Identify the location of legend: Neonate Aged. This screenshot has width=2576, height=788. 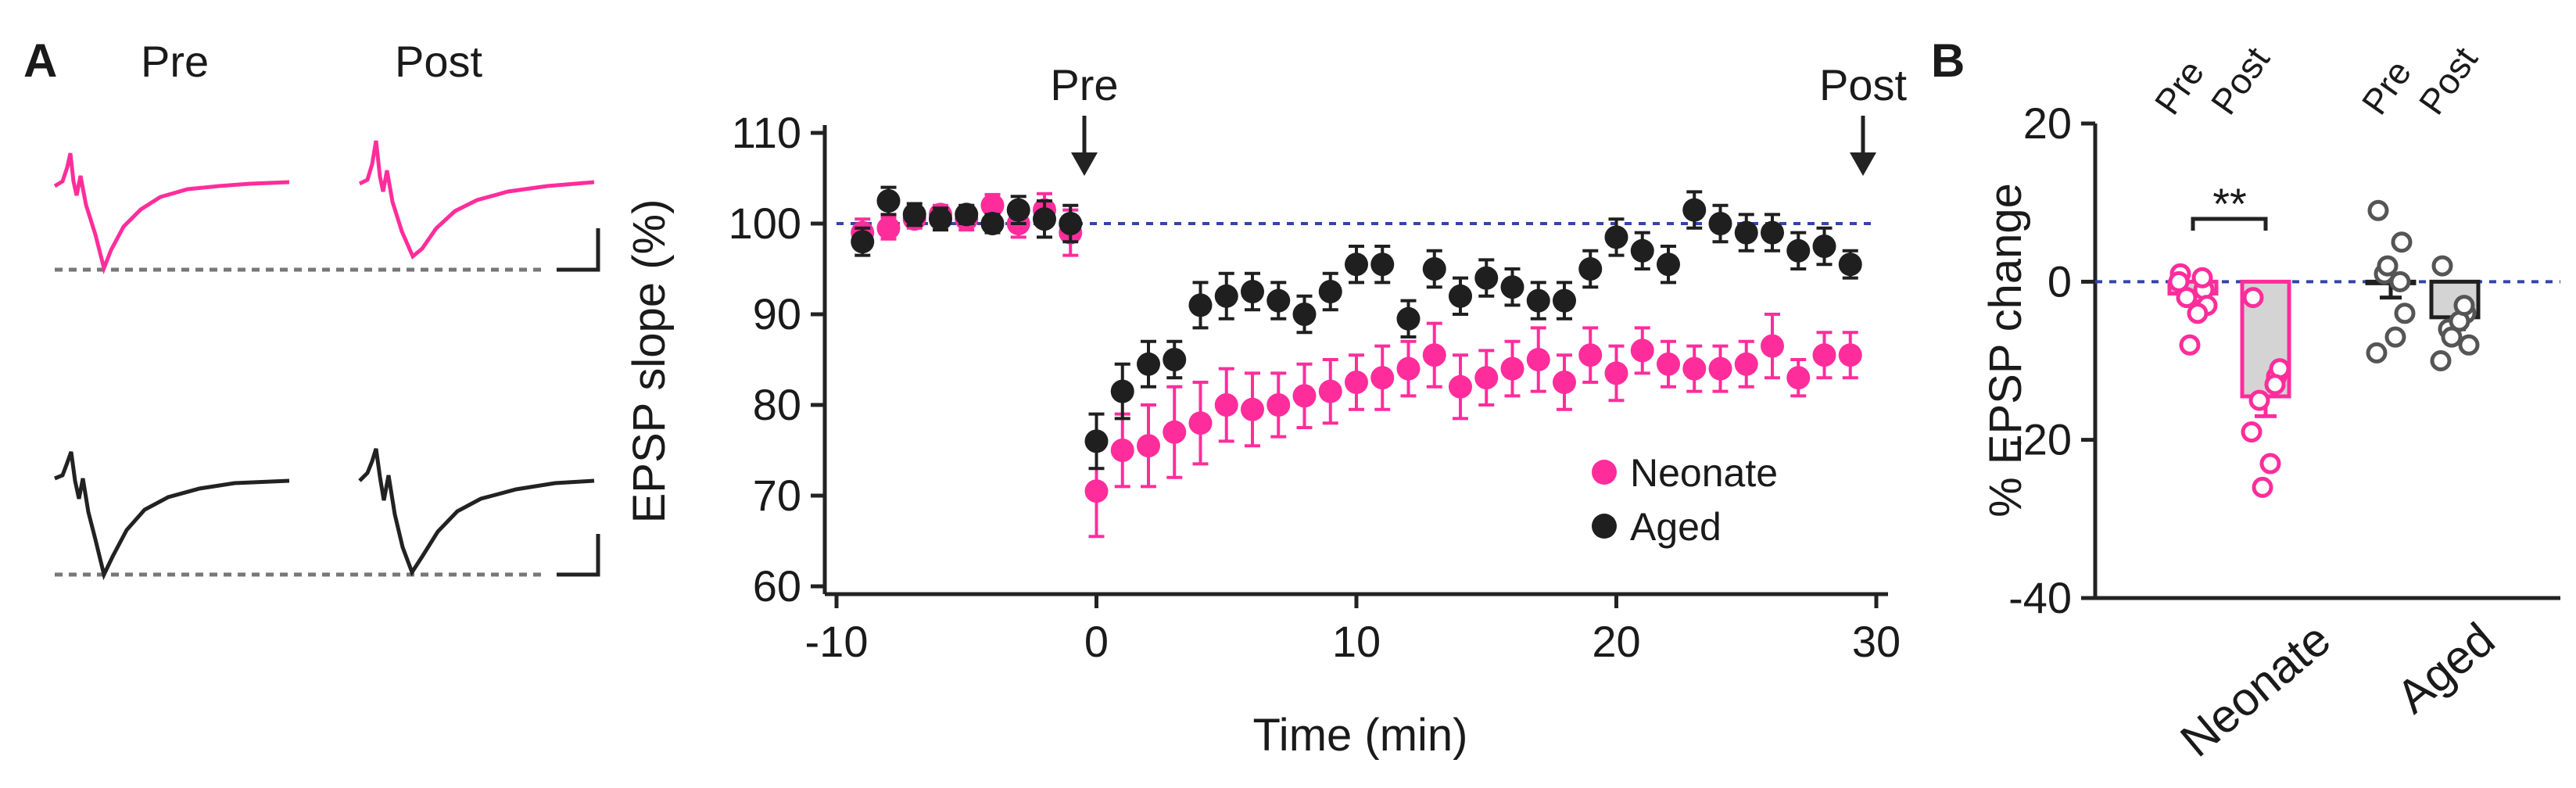
(1685, 500).